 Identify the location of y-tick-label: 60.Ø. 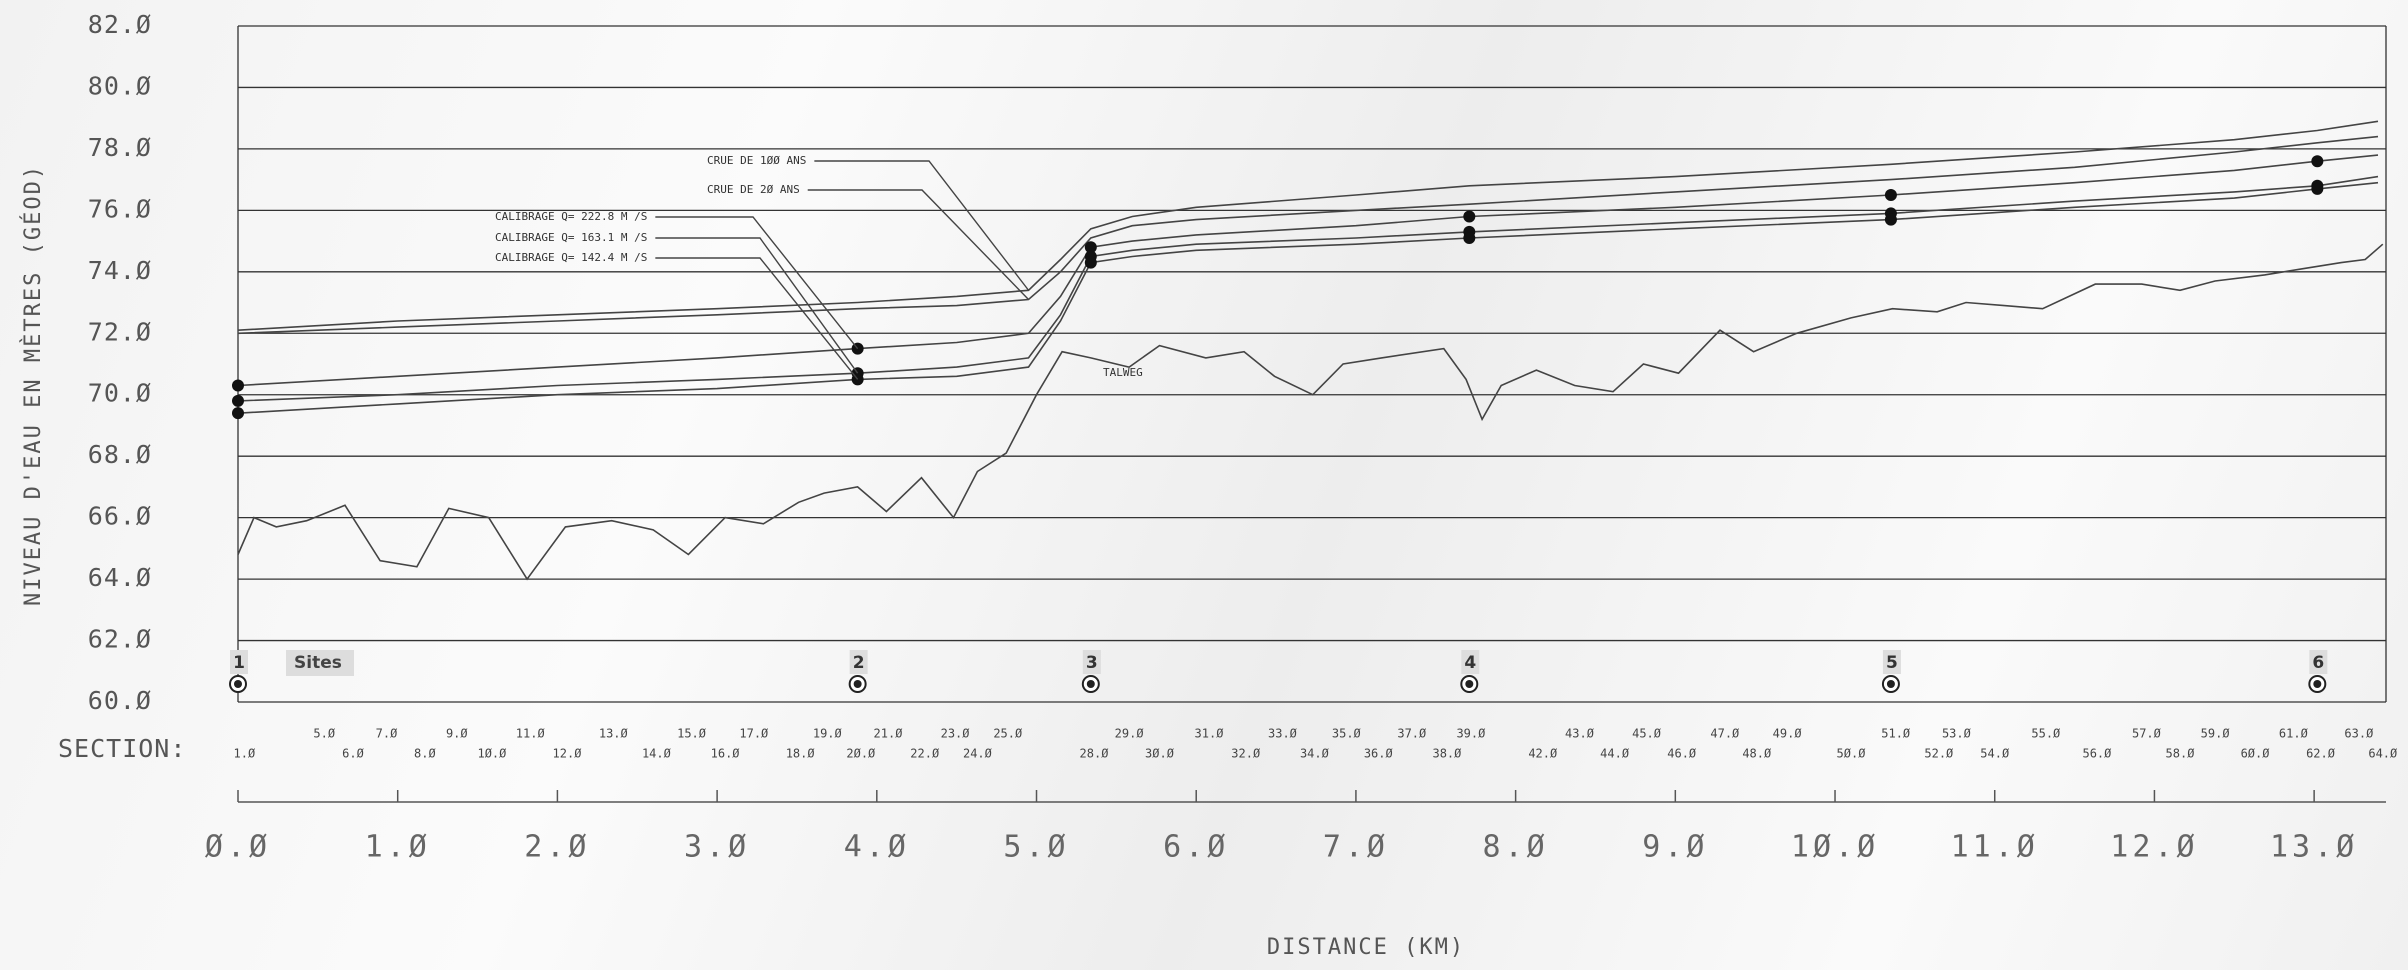
(120, 700).